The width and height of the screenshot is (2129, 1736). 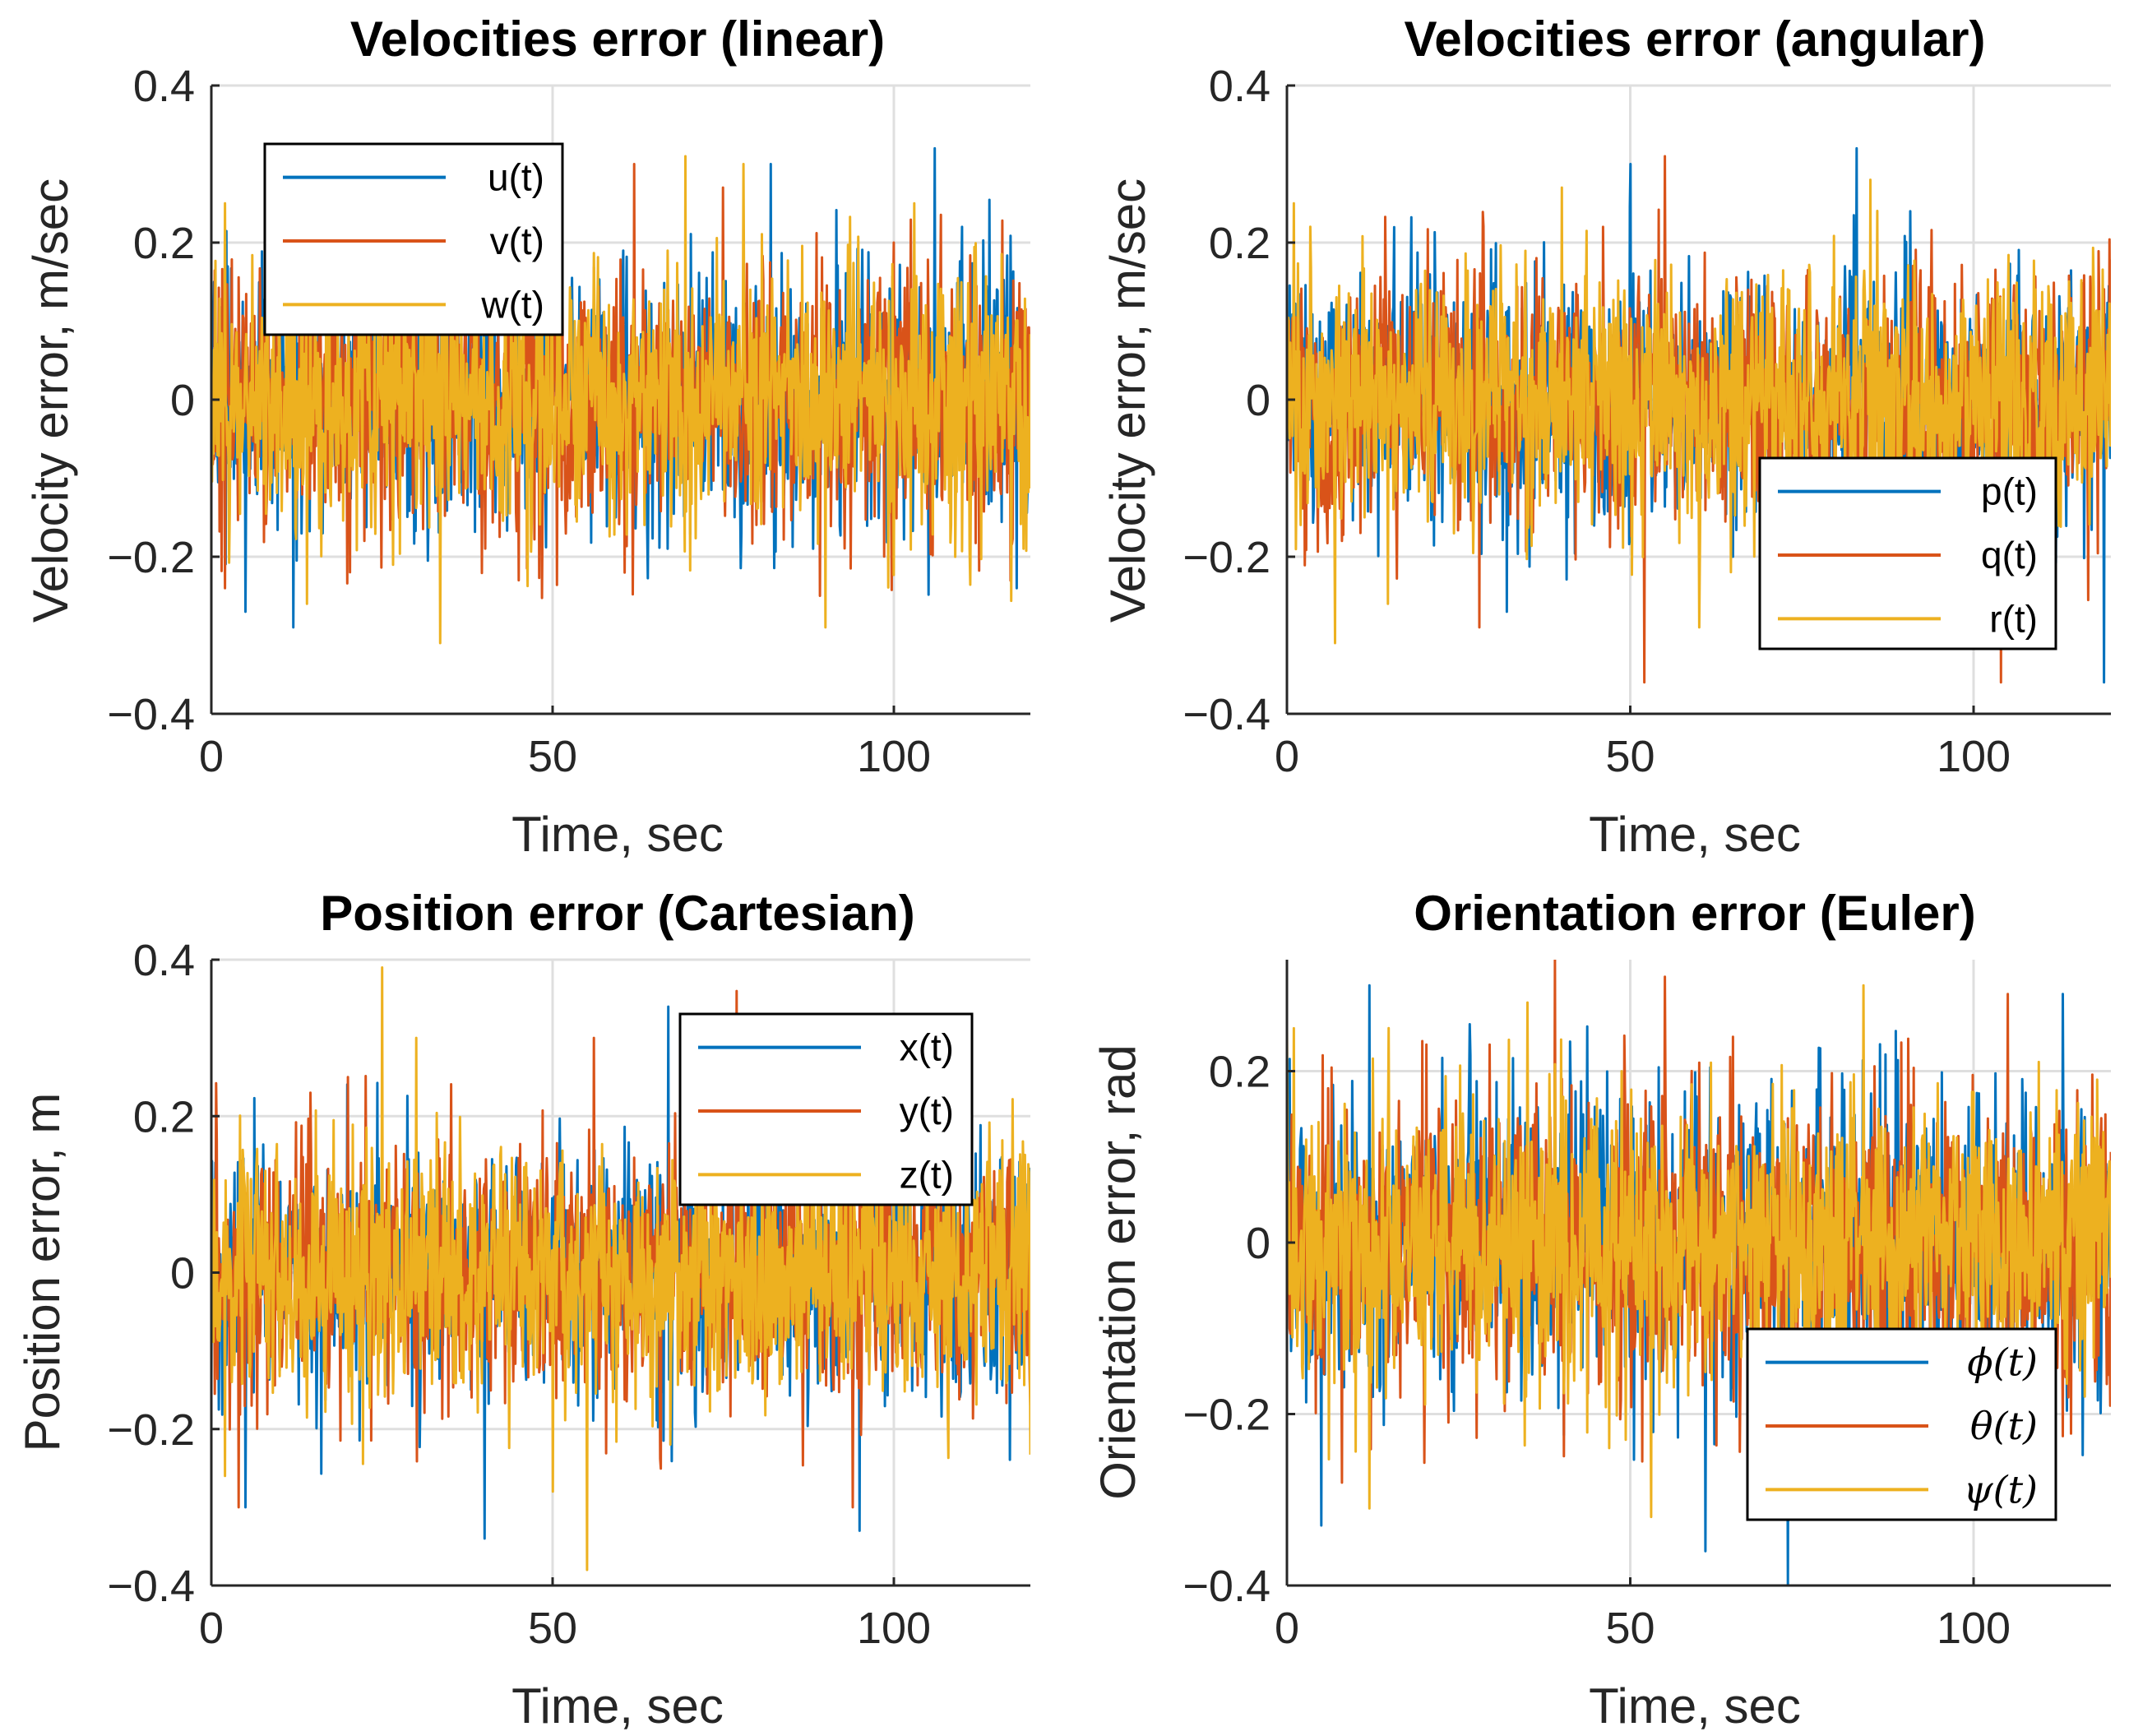 What do you see at coordinates (1907, 553) in the screenshot?
I see `legend: p(t) q(t) r(t)` at bounding box center [1907, 553].